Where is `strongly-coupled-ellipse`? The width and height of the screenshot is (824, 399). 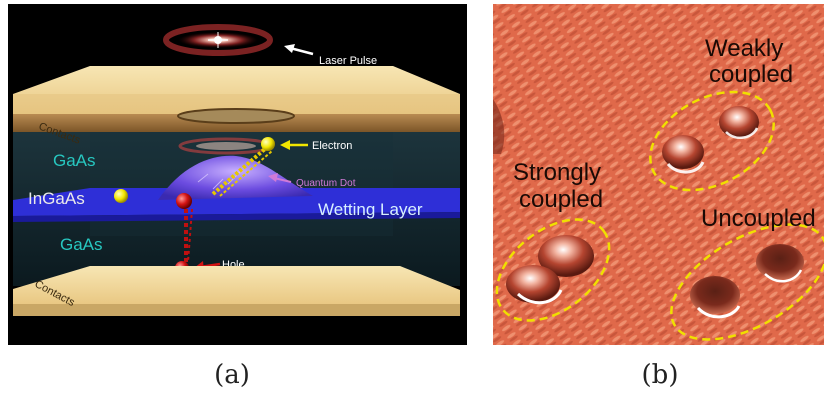
strongly-coupled-ellipse is located at coordinates (553, 270).